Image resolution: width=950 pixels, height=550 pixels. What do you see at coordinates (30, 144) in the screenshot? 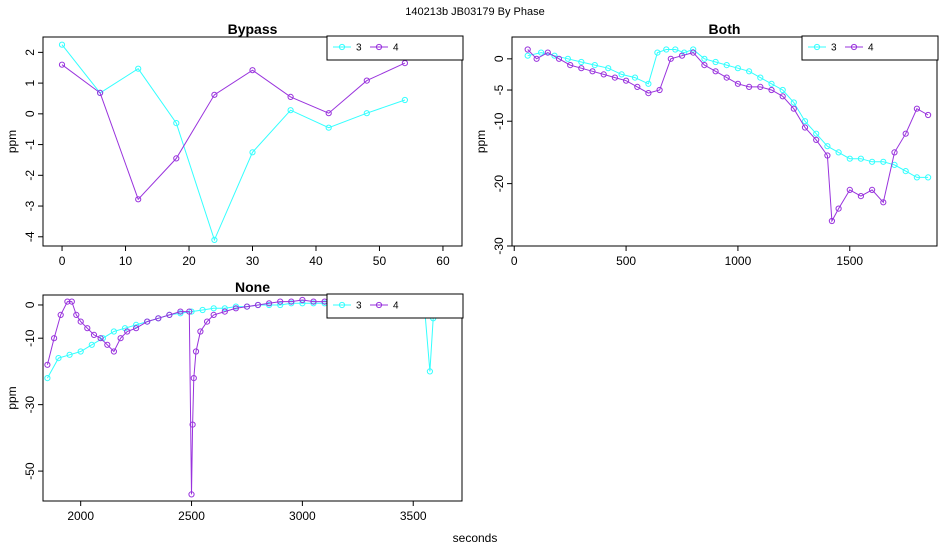
I see `y-tick-label: -1` at bounding box center [30, 144].